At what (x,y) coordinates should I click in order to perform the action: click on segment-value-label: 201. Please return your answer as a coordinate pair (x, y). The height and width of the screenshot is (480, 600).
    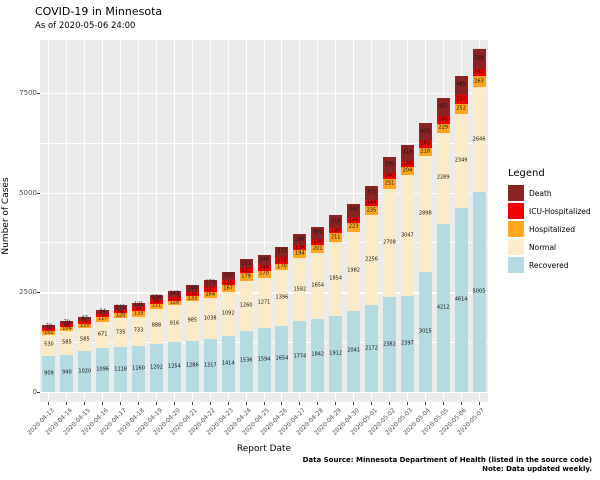
    Looking at the image, I should click on (317, 248).